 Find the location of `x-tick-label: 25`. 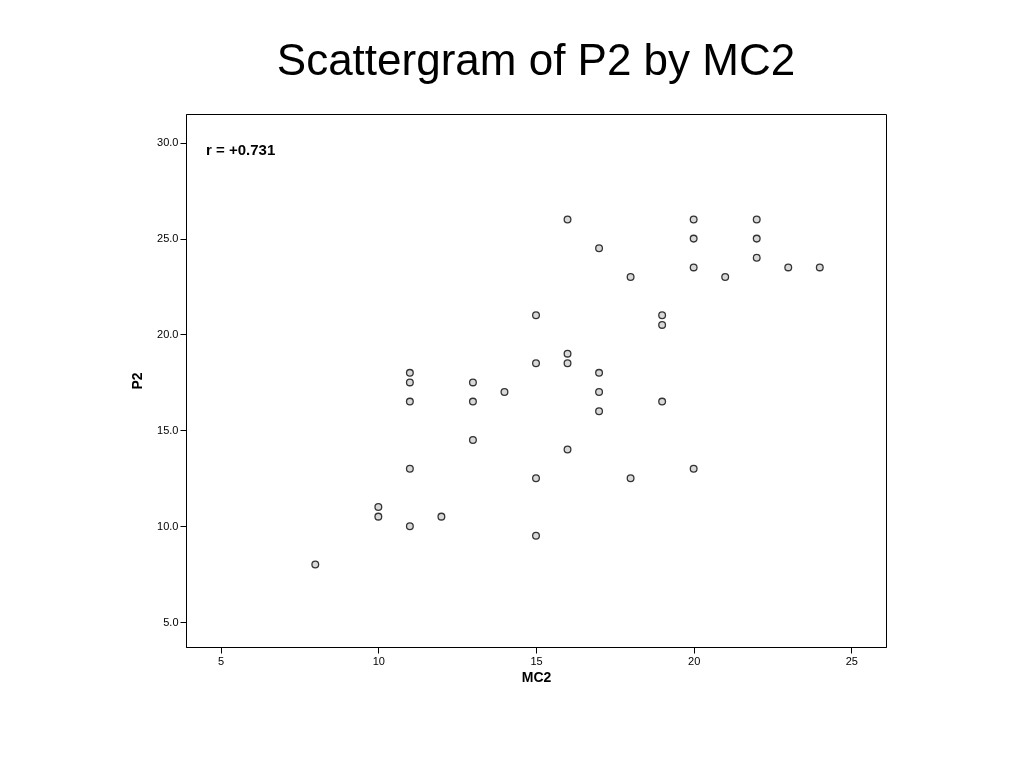

x-tick-label: 25 is located at coordinates (851, 660).